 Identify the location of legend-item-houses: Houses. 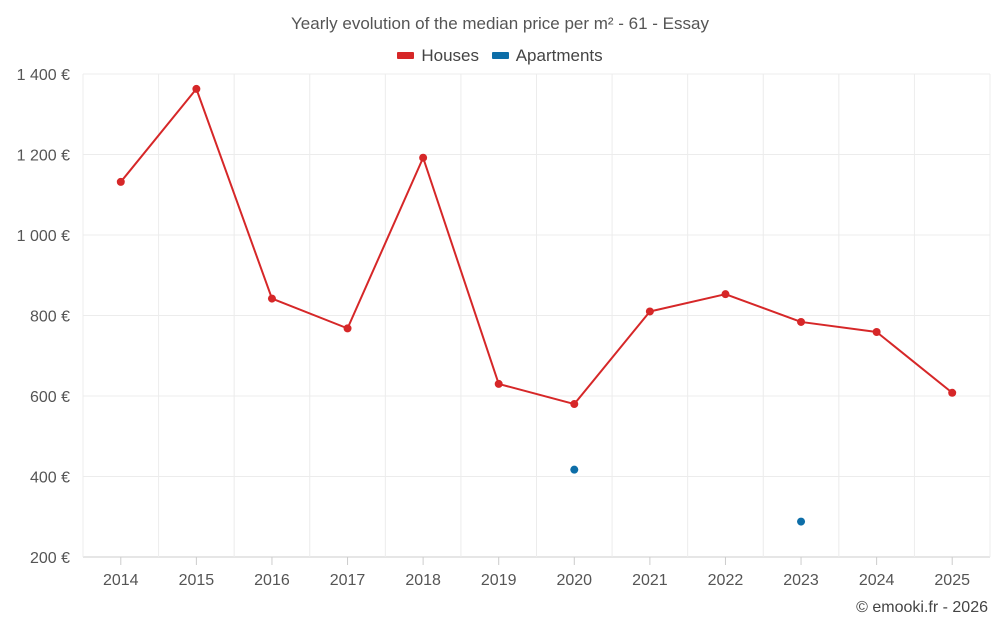
(438, 56).